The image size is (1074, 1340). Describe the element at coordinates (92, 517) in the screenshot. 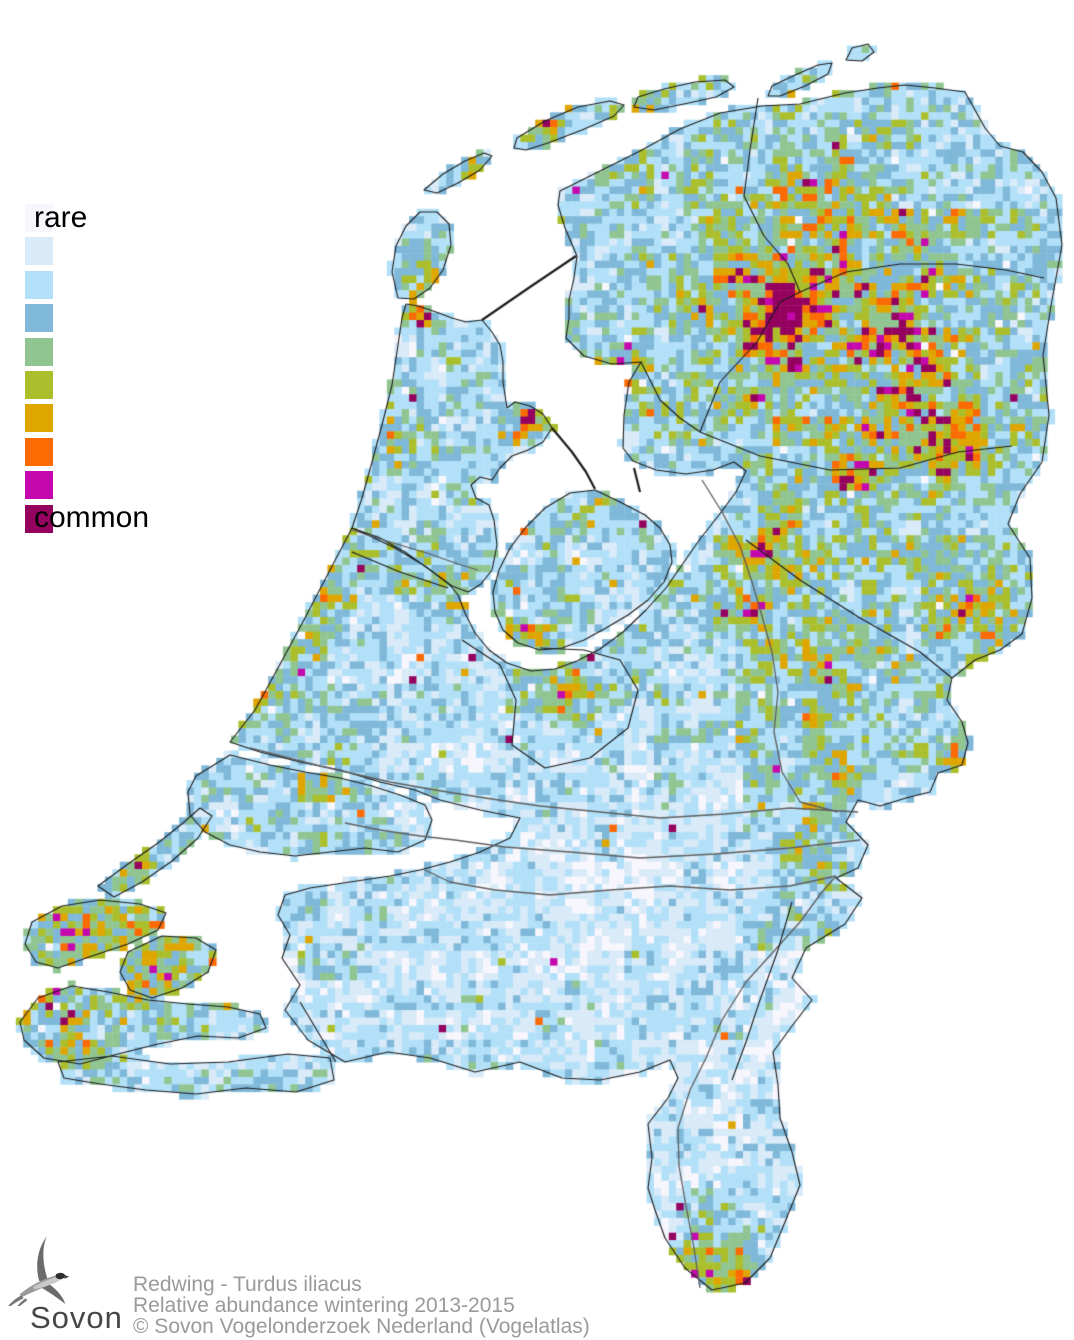

I see `legend-label-common: common` at that location.